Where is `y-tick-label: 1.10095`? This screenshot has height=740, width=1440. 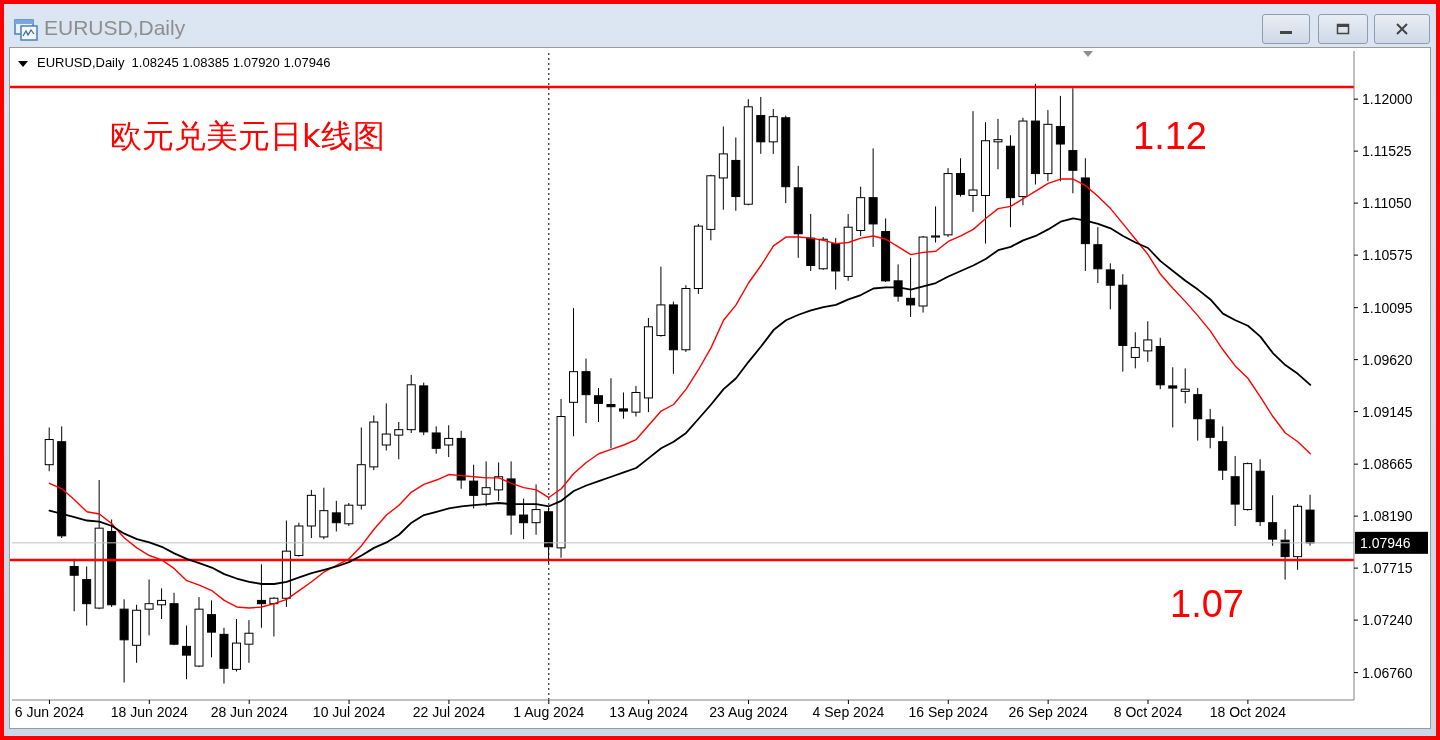
y-tick-label: 1.10095 is located at coordinates (1387, 307).